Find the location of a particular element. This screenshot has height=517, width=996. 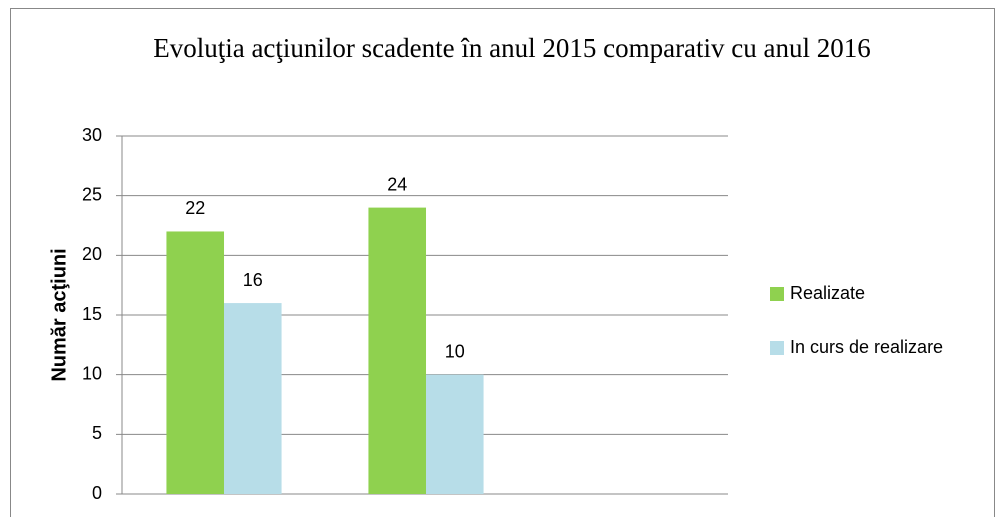

data-label: 10 is located at coordinates (455, 351).